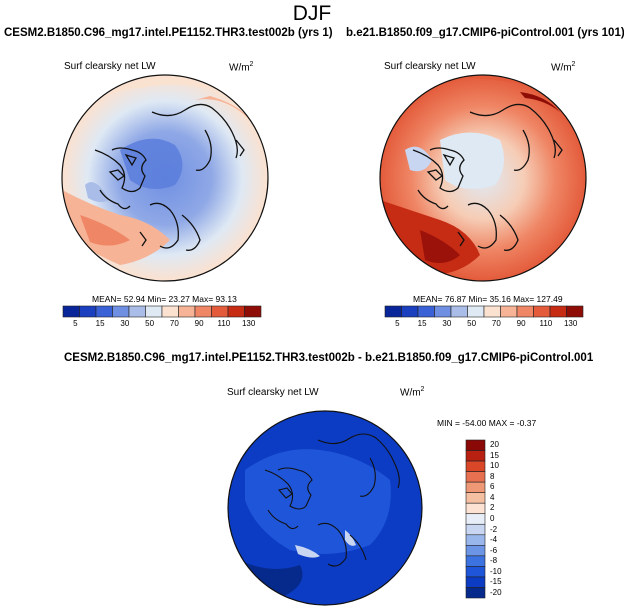  I want to click on right-colorbar-tick-label: 130, so click(570, 323).